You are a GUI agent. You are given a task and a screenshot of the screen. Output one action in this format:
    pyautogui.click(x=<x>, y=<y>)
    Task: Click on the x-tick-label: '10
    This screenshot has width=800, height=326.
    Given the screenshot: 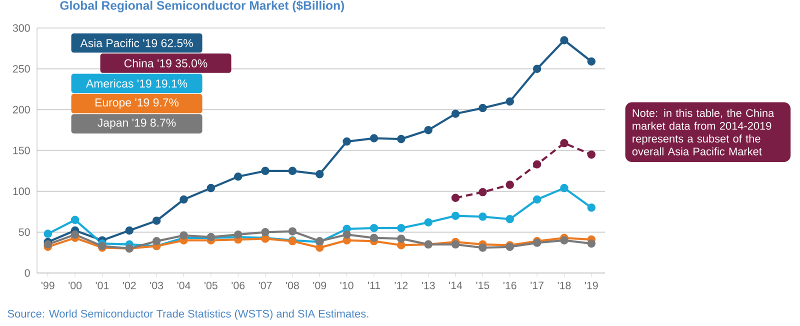 What is the action you would take?
    pyautogui.click(x=347, y=286)
    